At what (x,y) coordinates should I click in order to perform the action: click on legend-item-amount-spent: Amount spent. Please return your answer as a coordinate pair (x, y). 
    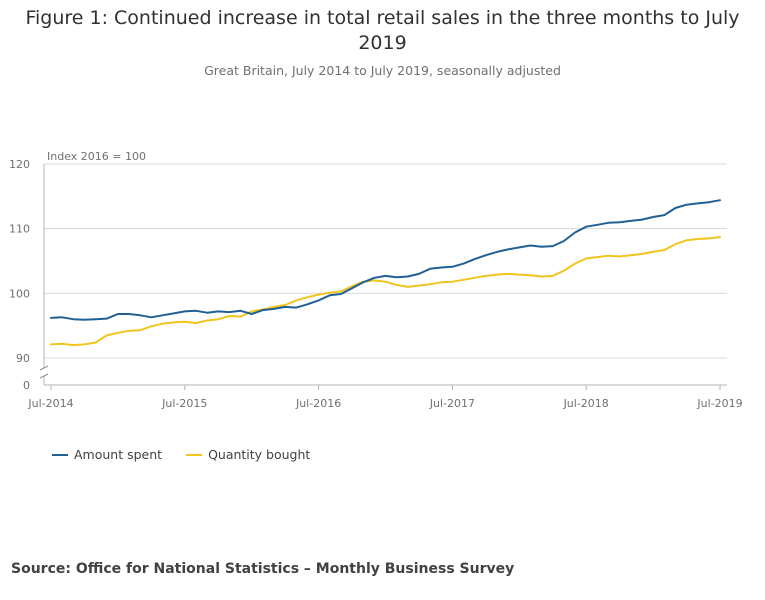
    Looking at the image, I should click on (107, 454).